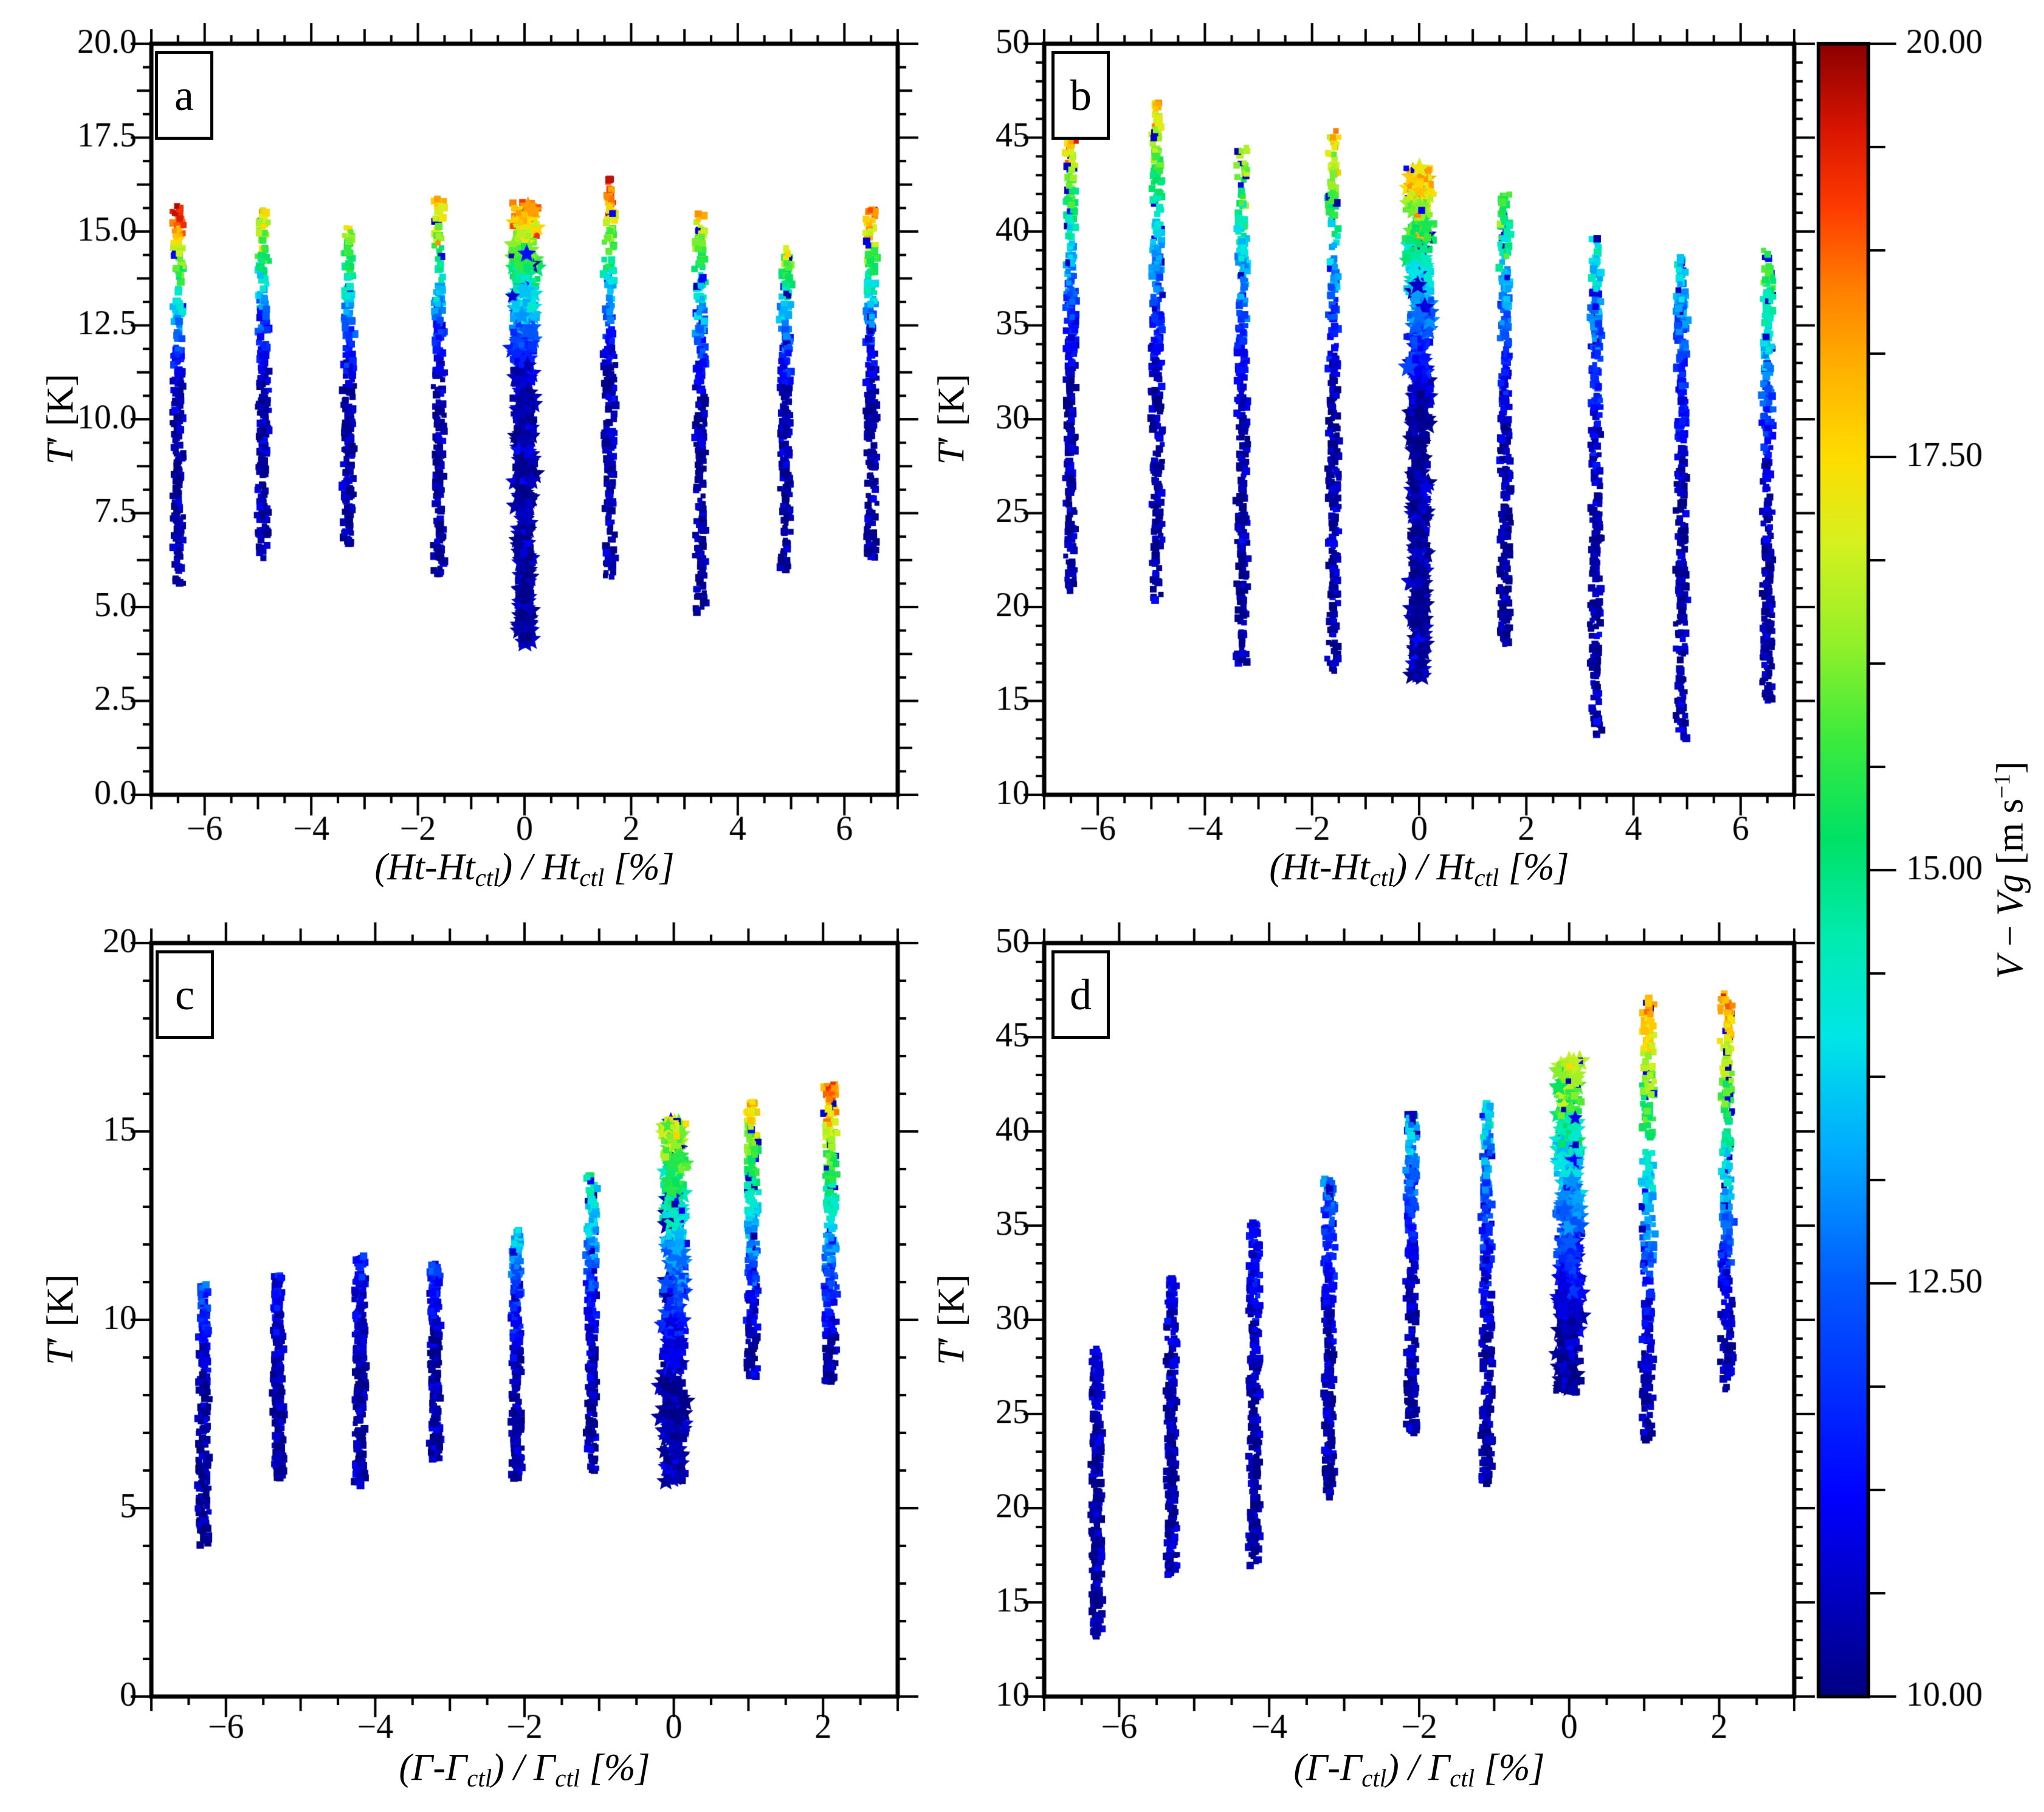 The height and width of the screenshot is (1812, 2044). What do you see at coordinates (1080, 95) in the screenshot?
I see `panel-tag-b: b` at bounding box center [1080, 95].